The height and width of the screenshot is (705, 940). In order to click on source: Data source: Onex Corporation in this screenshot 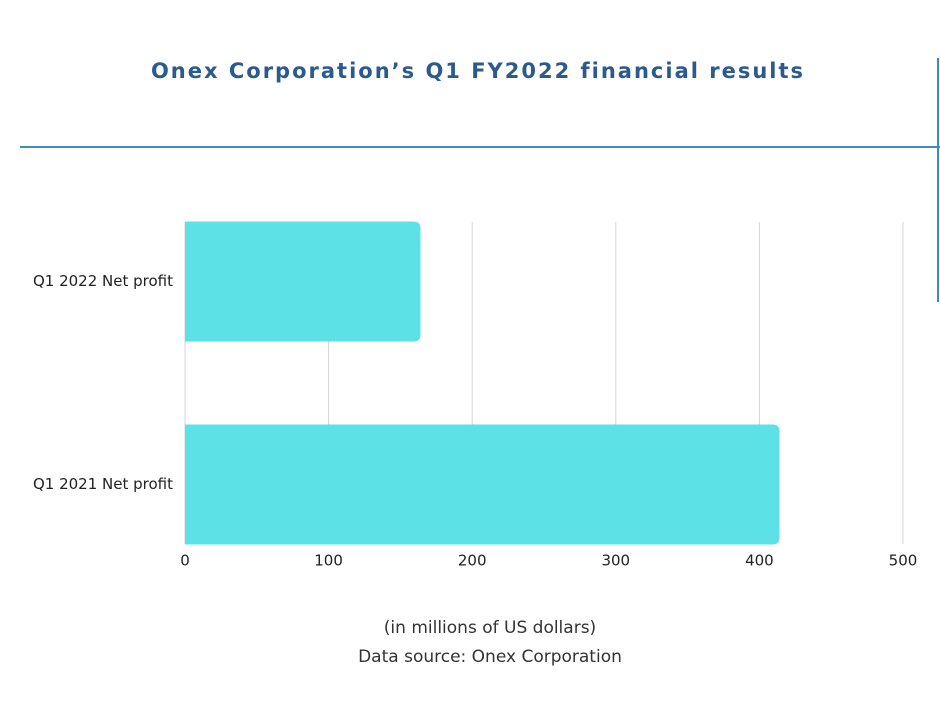, I will do `click(490, 657)`.